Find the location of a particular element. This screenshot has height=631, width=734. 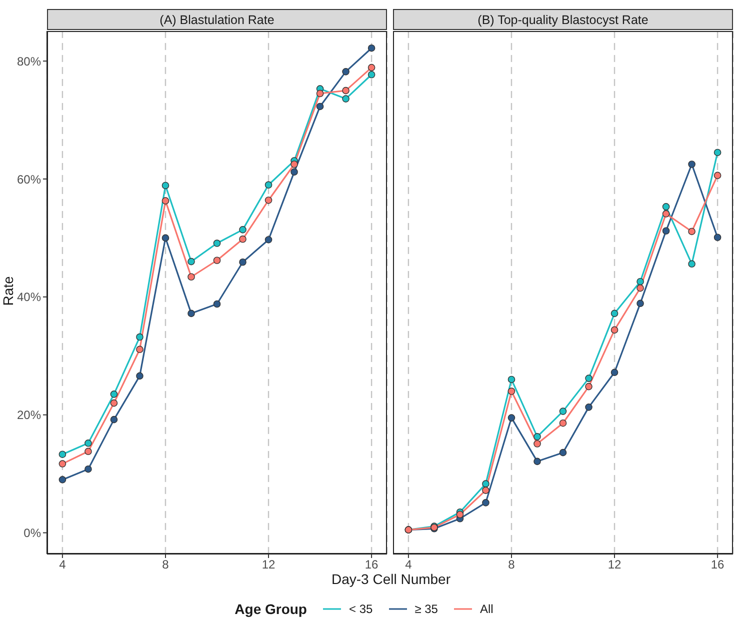

y-tick-label: 80% is located at coordinates (29, 61).